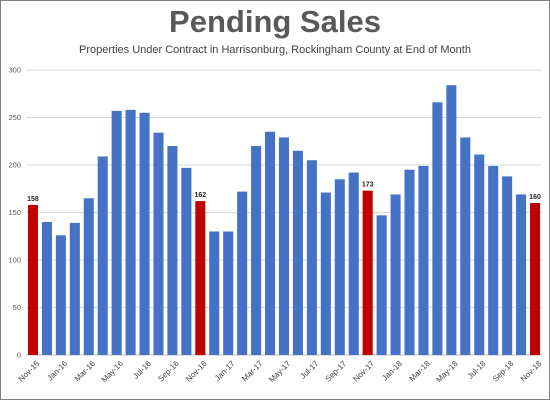 Image resolution: width=550 pixels, height=400 pixels. I want to click on x-tick-label: Sep-17, so click(336, 371).